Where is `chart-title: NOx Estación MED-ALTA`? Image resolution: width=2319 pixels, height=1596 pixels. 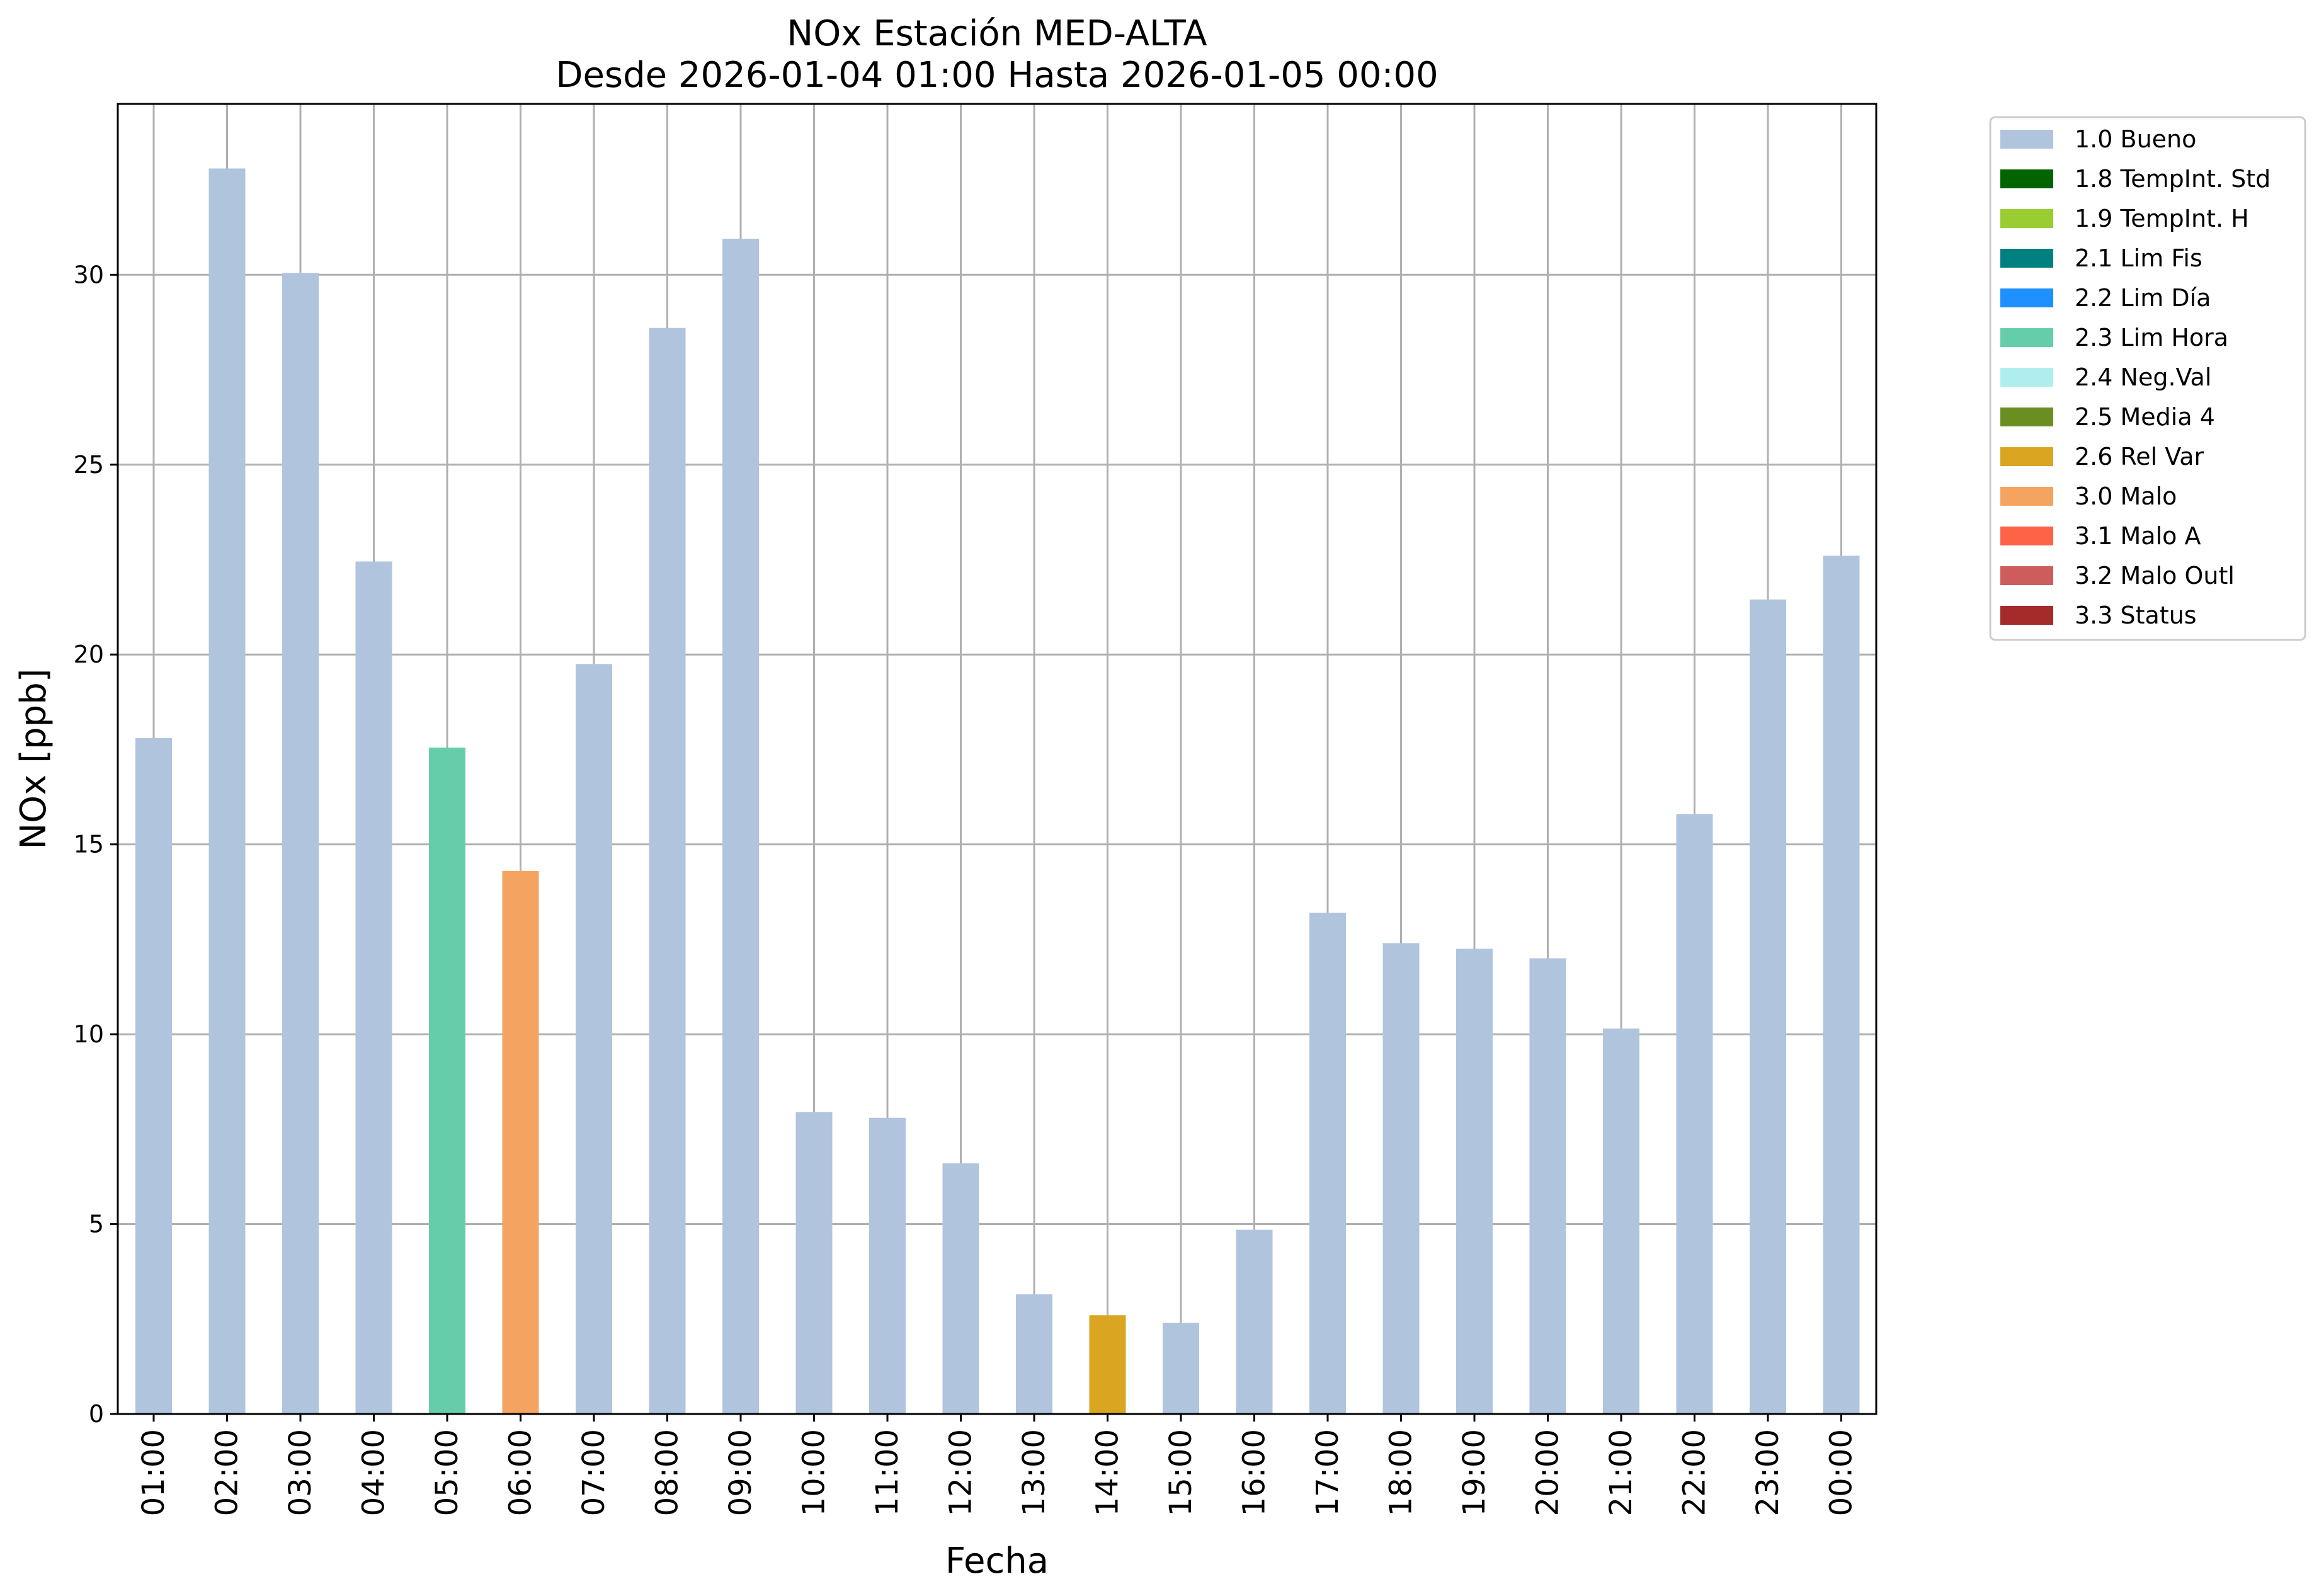
chart-title: NOx Estación MED-ALTA is located at coordinates (997, 33).